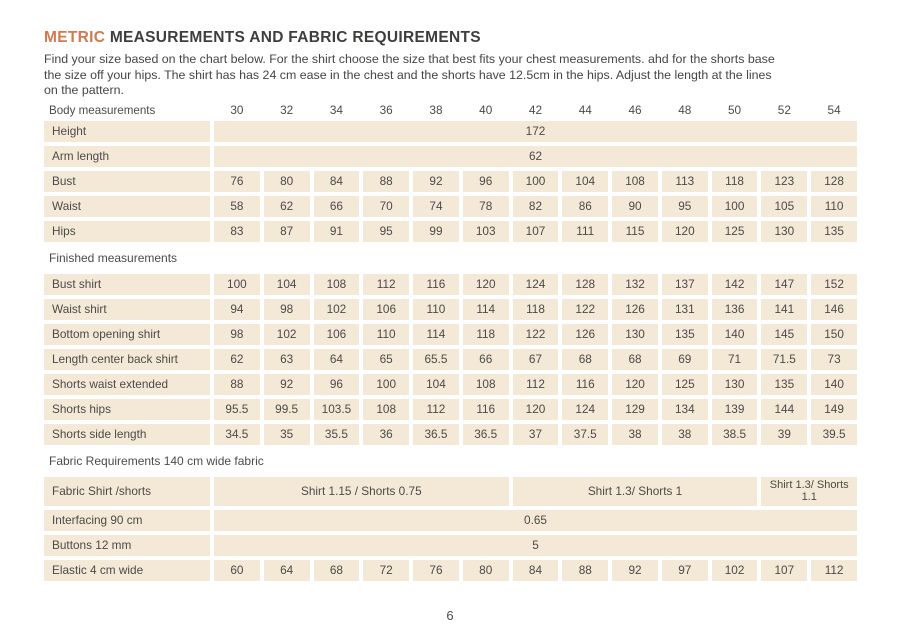 The image size is (900, 634). What do you see at coordinates (386, 570) in the screenshot?
I see `value-cell: 72` at bounding box center [386, 570].